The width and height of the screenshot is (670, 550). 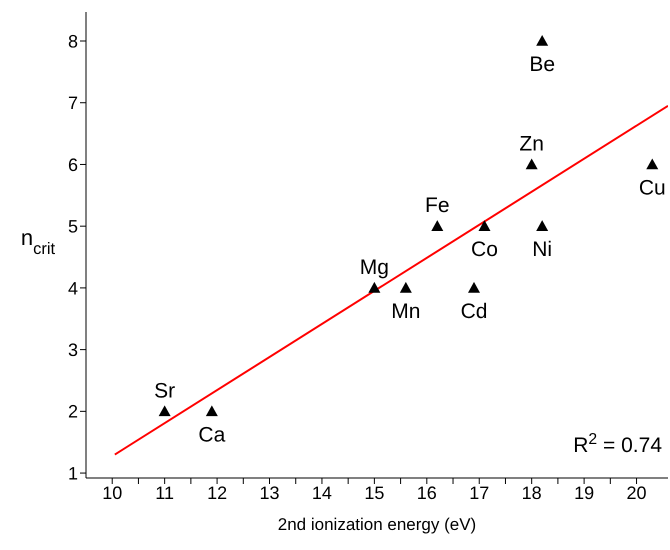 What do you see at coordinates (73, 41) in the screenshot?
I see `y-tick-label: 8` at bounding box center [73, 41].